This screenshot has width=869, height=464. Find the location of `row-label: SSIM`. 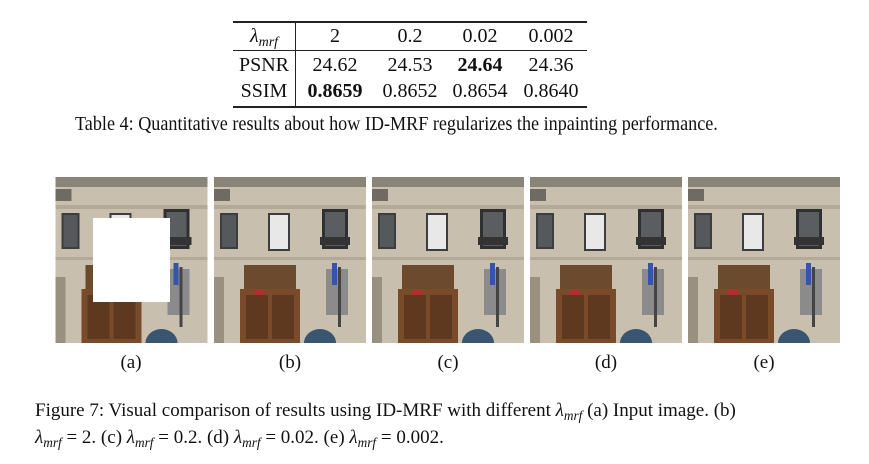

row-label: SSIM is located at coordinates (264, 91).